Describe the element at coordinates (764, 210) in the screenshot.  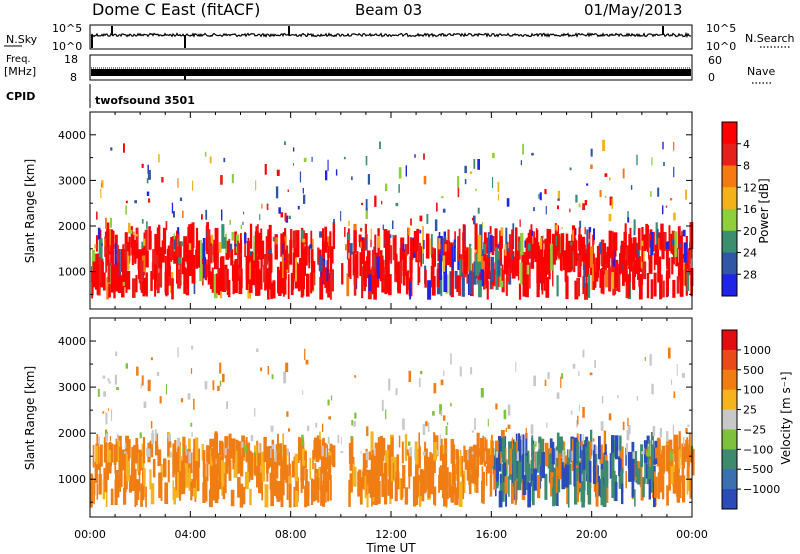
I see `power-colorbar-label: Power [dB]` at that location.